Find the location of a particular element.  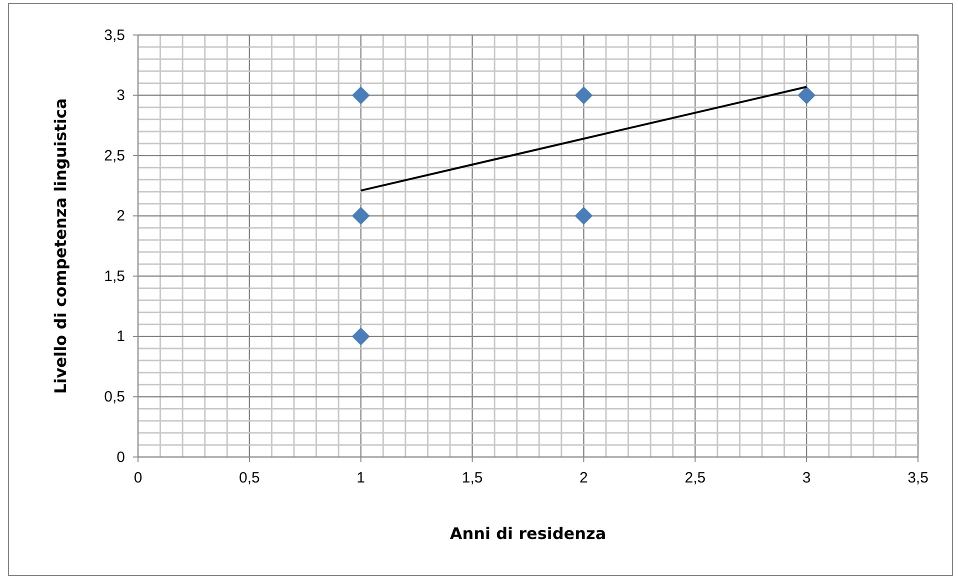

x-axis-title: Anni di residenza is located at coordinates (528, 533).